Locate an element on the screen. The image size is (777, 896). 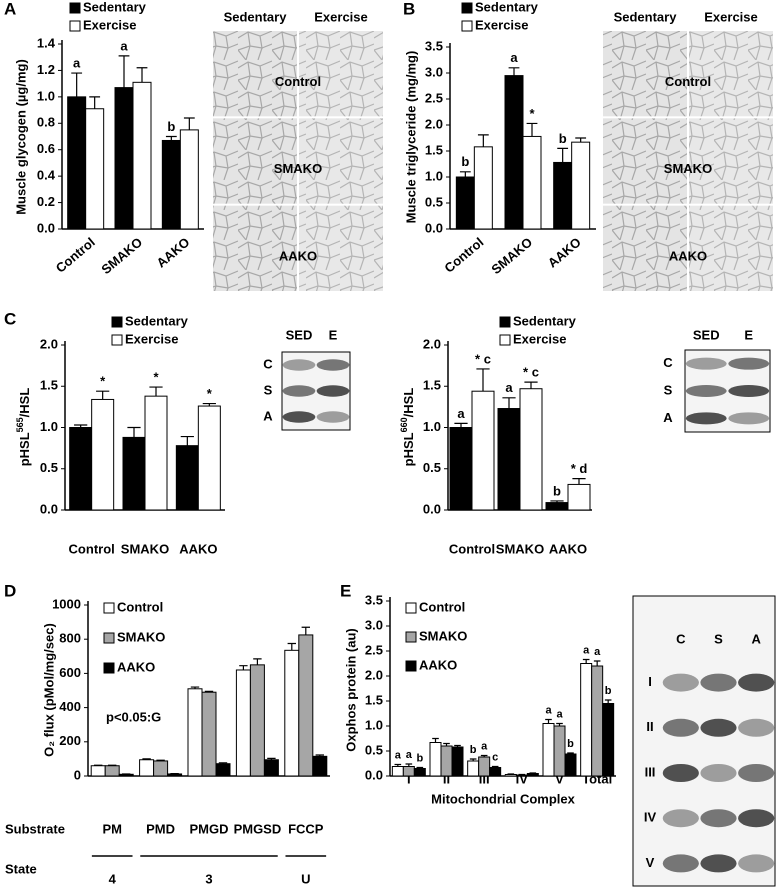
x-tick-label: Control is located at coordinates (75, 254).